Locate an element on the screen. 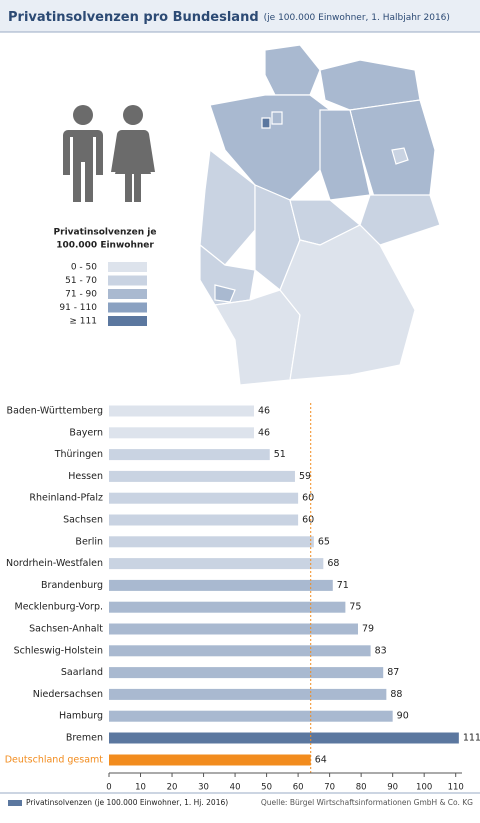 The width and height of the screenshot is (480, 823). category-label: Rheinland-Pfalz is located at coordinates (66, 498).